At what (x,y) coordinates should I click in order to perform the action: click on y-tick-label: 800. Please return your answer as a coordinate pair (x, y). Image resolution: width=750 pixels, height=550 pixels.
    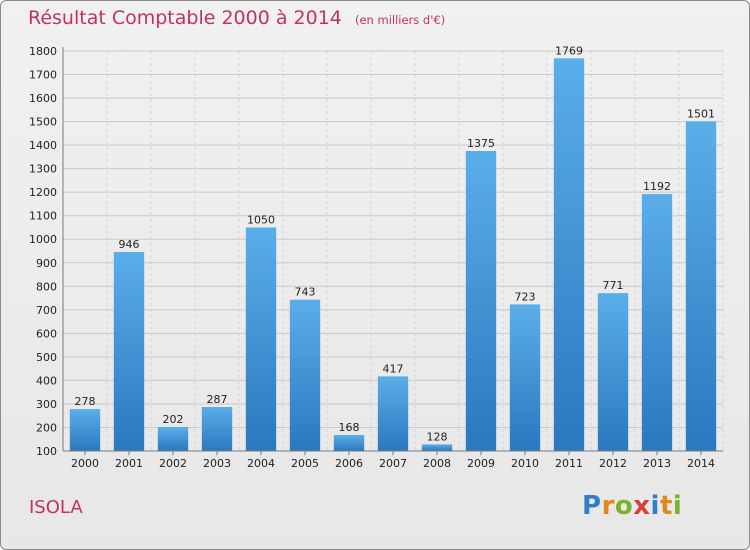
    Looking at the image, I should click on (46, 286).